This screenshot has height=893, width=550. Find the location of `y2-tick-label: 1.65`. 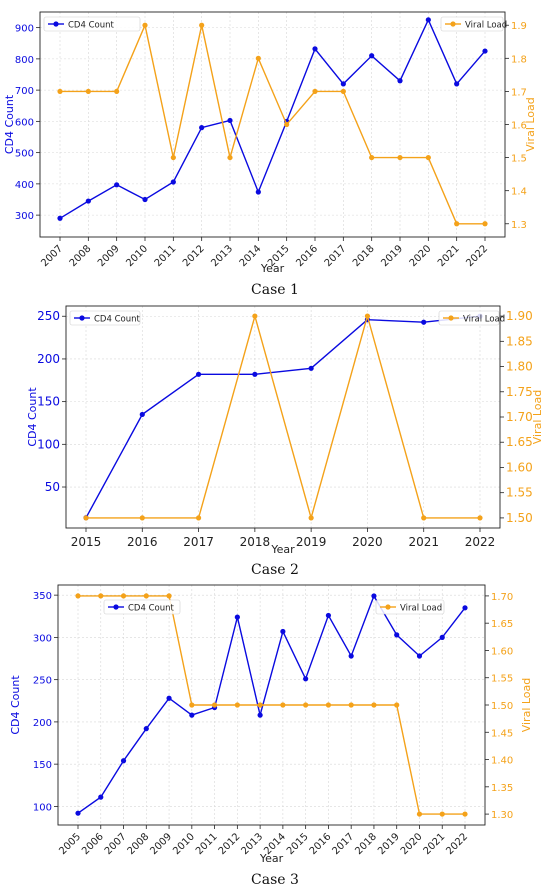

y2-tick-label: 1.65 is located at coordinates (502, 624).